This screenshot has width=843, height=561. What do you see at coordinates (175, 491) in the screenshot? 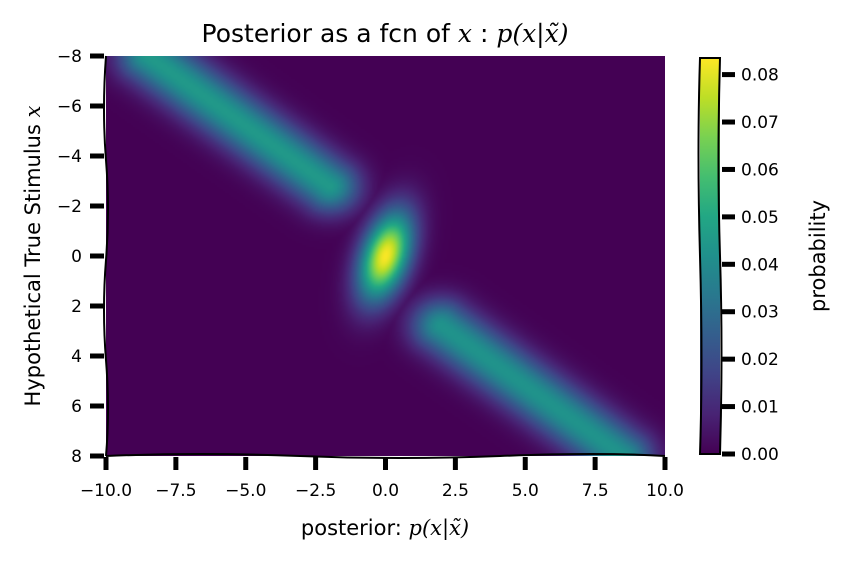
I see `x-tick-label: −7.5` at bounding box center [175, 491].